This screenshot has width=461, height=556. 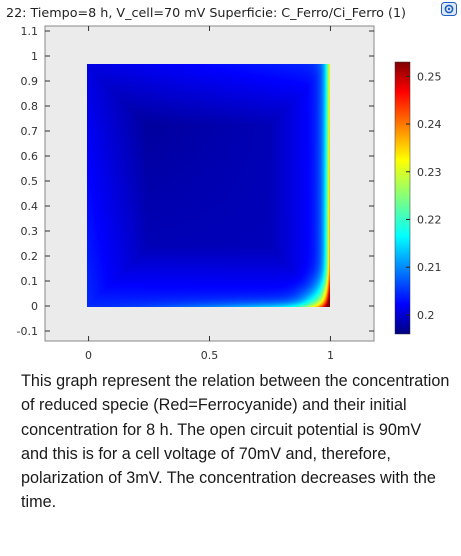 I want to click on colorbar-tick-label: 0.2, so click(x=426, y=315).